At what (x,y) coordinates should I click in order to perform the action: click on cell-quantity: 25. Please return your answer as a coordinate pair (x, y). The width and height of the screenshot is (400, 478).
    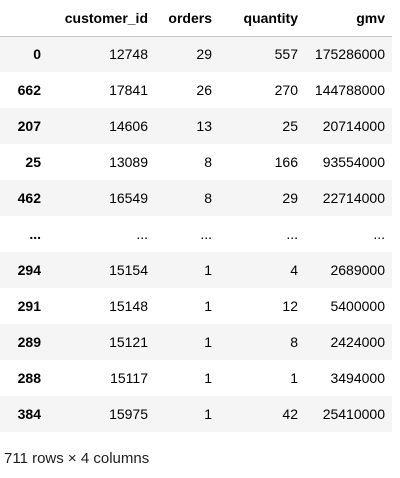
    Looking at the image, I should click on (290, 126).